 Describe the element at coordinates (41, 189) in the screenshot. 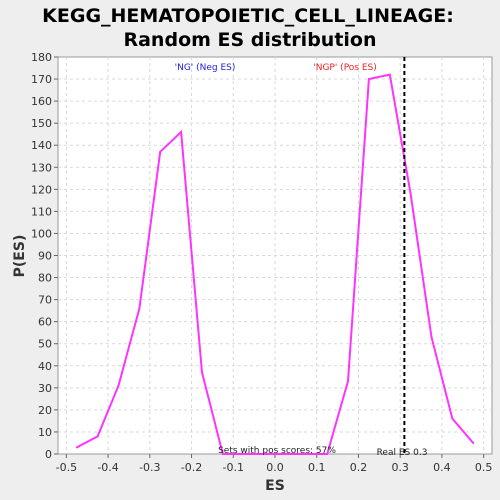

I see `y-tick-label: 120` at that location.